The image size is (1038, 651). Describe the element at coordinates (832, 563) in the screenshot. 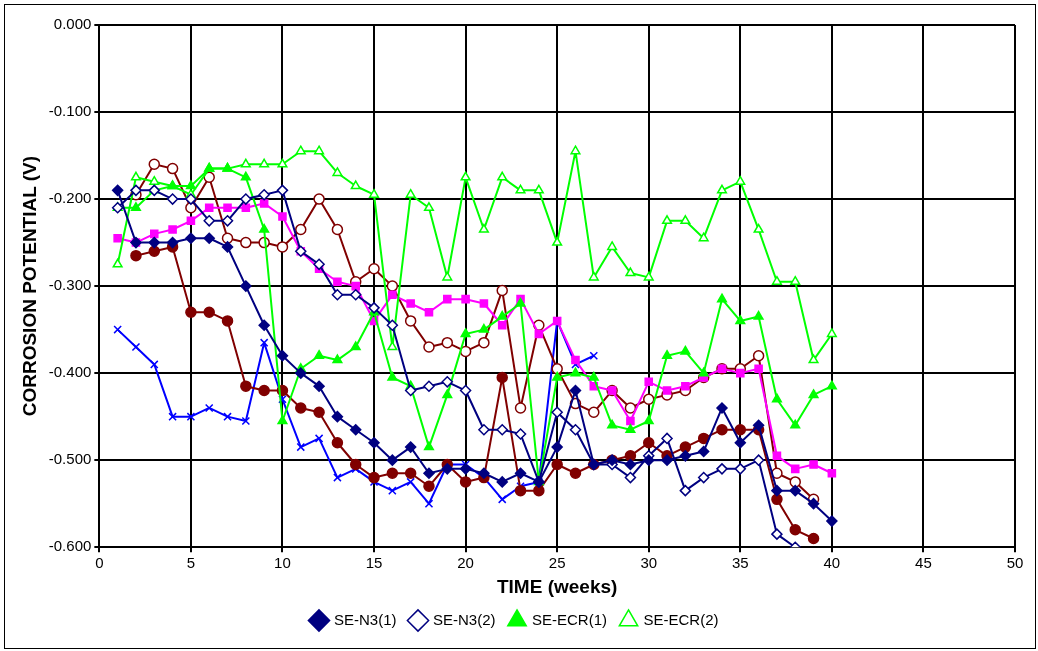

I see `x-tick-label: 40` at that location.